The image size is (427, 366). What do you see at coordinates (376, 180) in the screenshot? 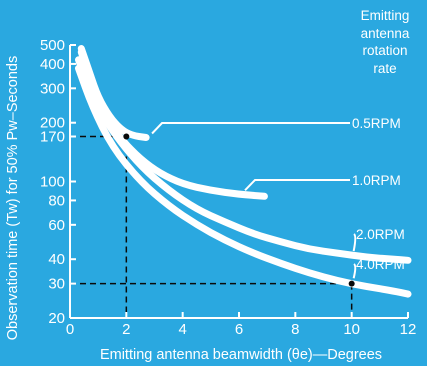
I see `series-label: 1.0RPM` at bounding box center [376, 180].